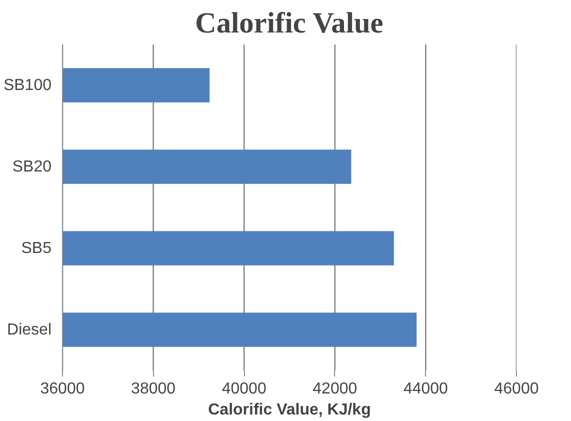  I want to click on x-tick-label: 46000, so click(516, 389).